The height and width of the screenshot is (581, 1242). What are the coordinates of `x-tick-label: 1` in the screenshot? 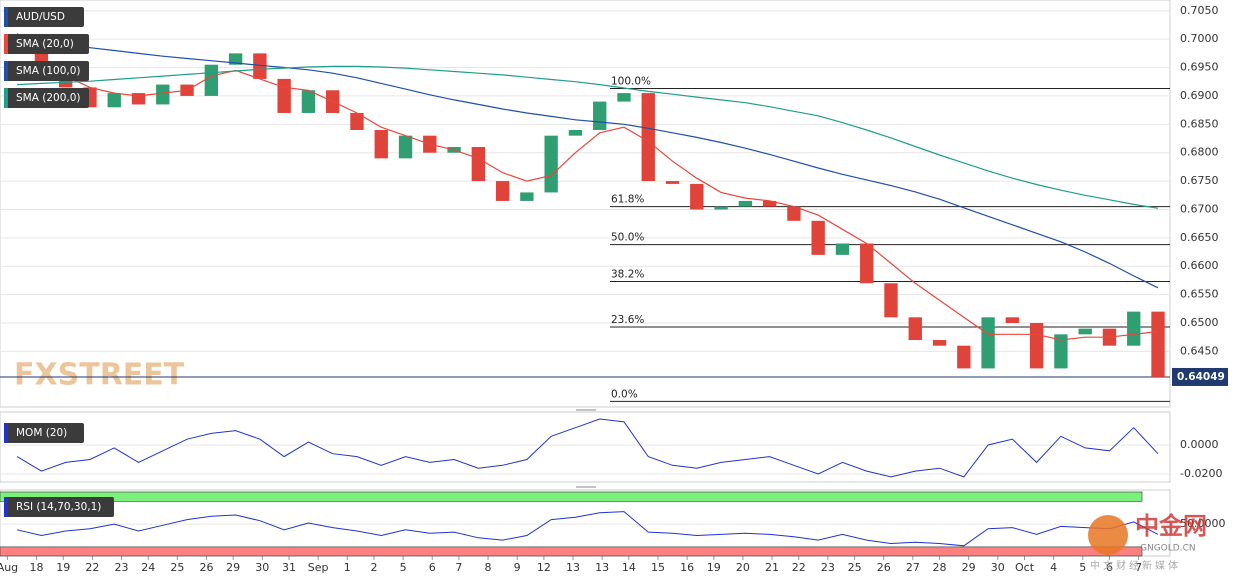 It's located at (347, 567).